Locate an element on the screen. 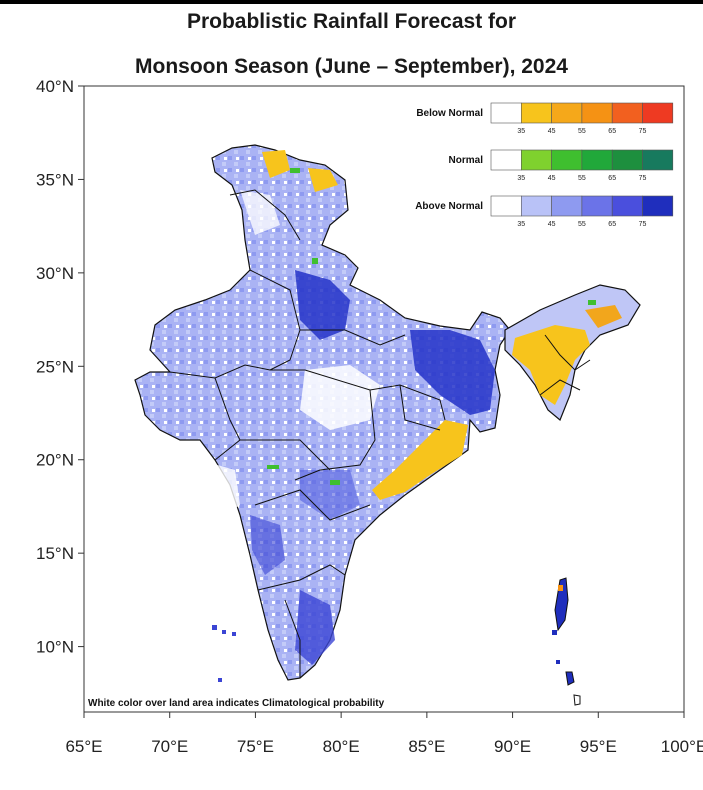  legend-label: Above Normal is located at coordinates (449, 206).